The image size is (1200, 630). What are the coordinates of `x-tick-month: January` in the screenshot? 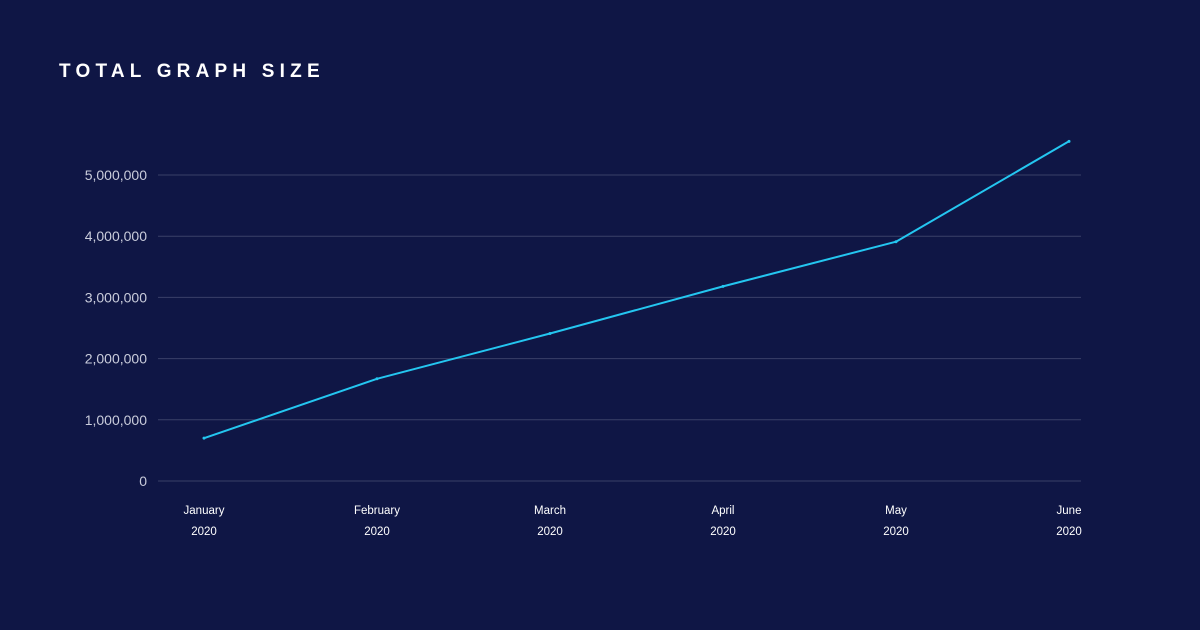 It's located at (204, 511).